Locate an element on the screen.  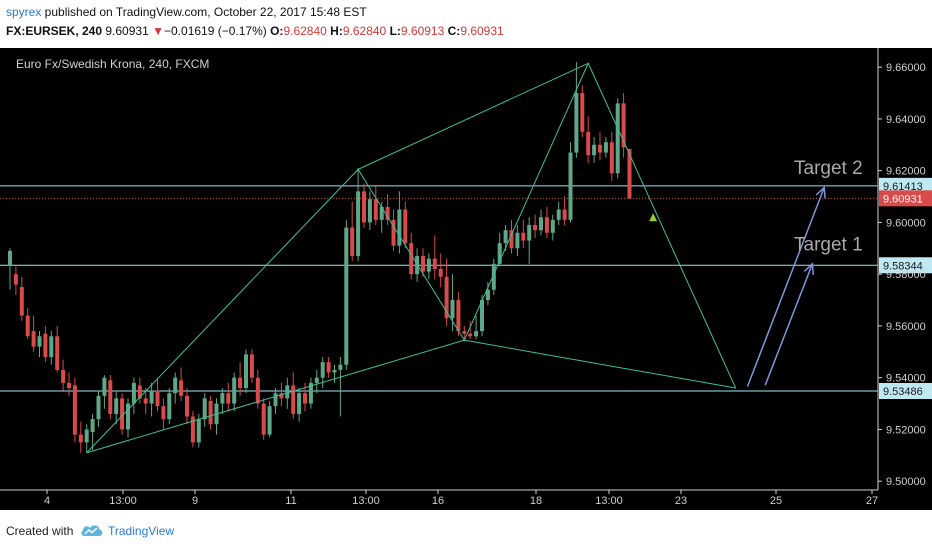
last-price: 9.60931 is located at coordinates (127, 31).